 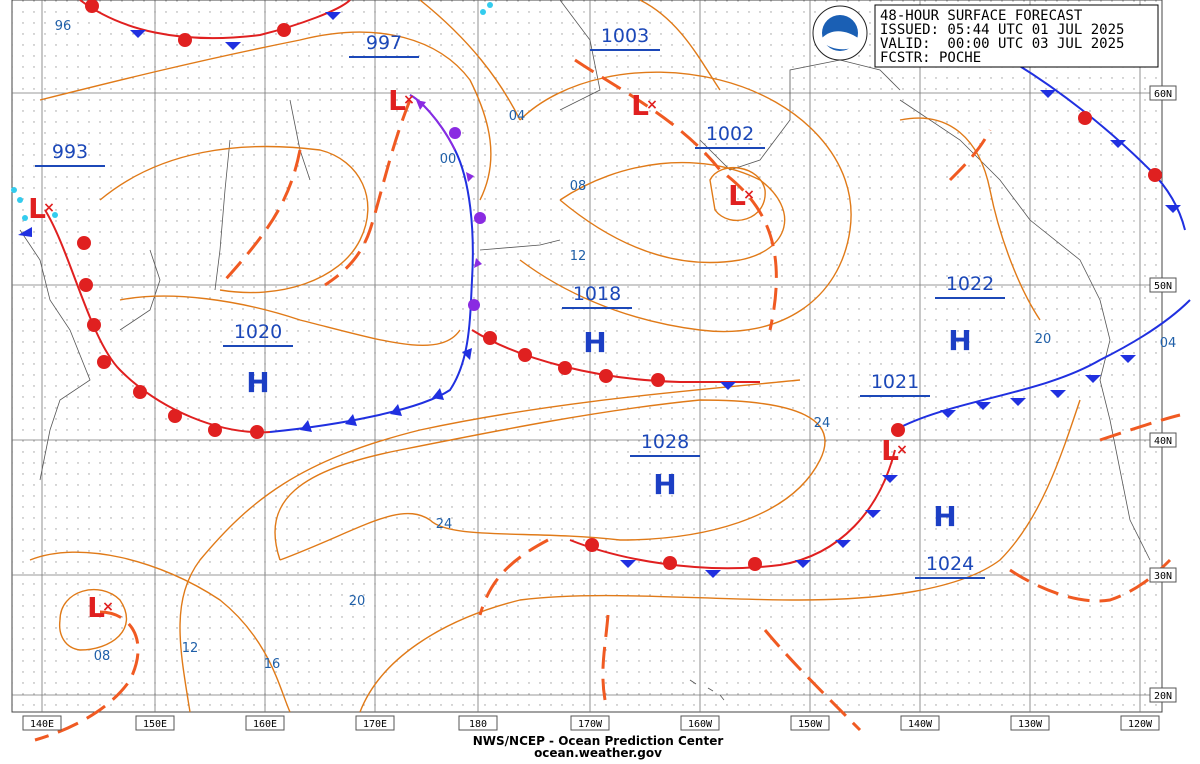 What do you see at coordinates (258, 332) in the screenshot?
I see `pressure-value: 1020` at bounding box center [258, 332].